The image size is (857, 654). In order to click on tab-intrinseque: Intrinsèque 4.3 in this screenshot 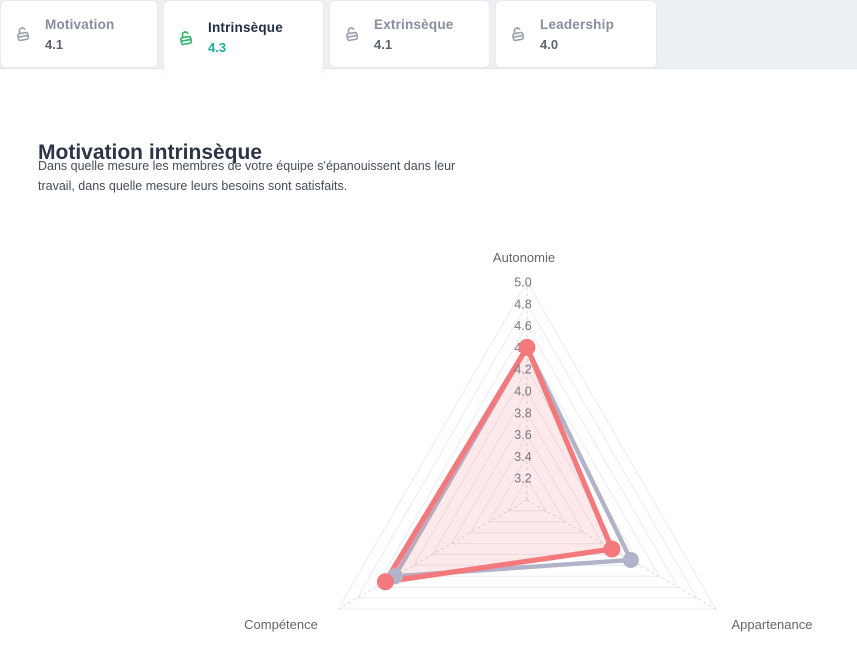, I will do `click(243, 37)`.